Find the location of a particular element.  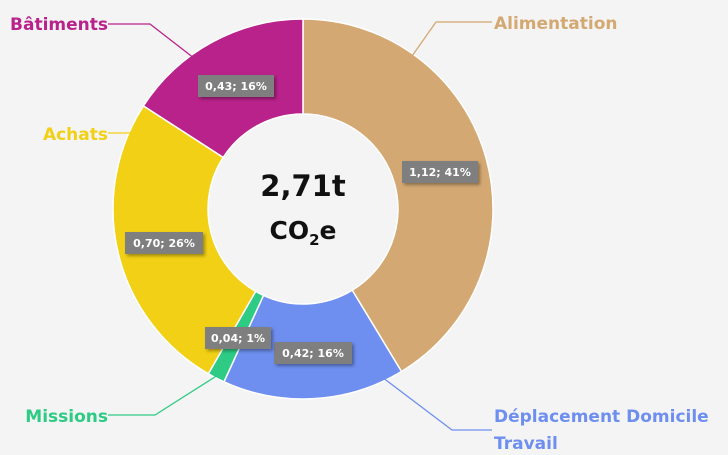

data-label-deplacement: 0,42; 16% is located at coordinates (313, 353).